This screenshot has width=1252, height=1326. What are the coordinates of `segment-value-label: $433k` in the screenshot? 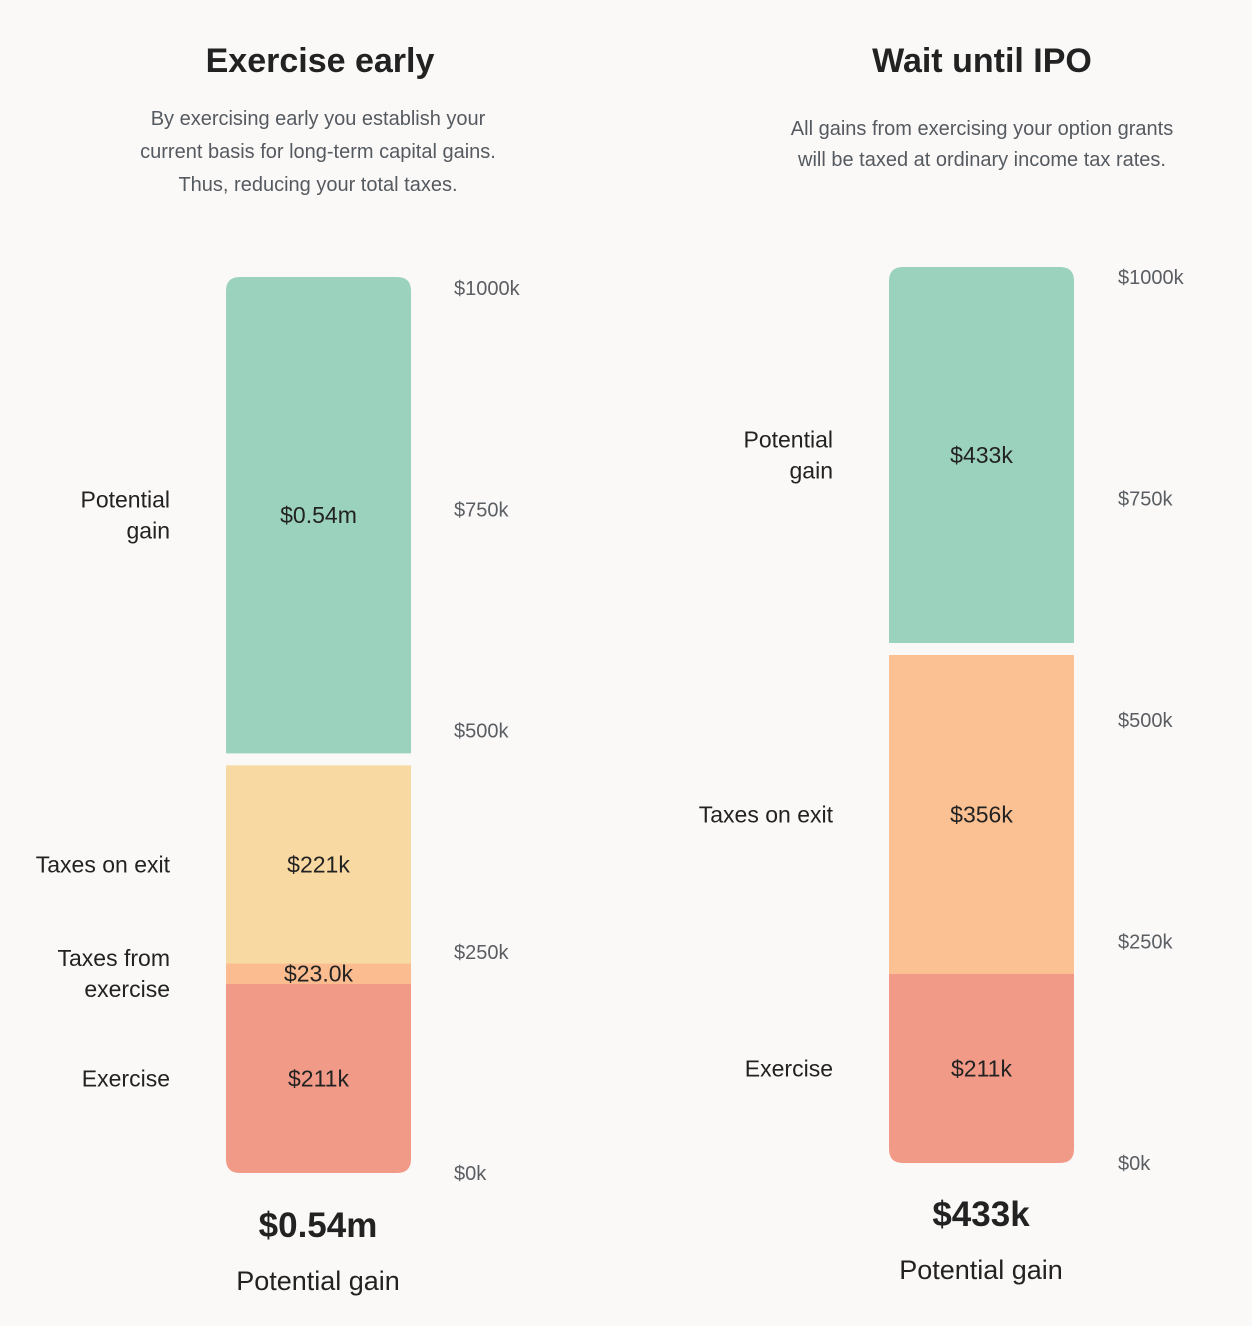 It's located at (981, 455).